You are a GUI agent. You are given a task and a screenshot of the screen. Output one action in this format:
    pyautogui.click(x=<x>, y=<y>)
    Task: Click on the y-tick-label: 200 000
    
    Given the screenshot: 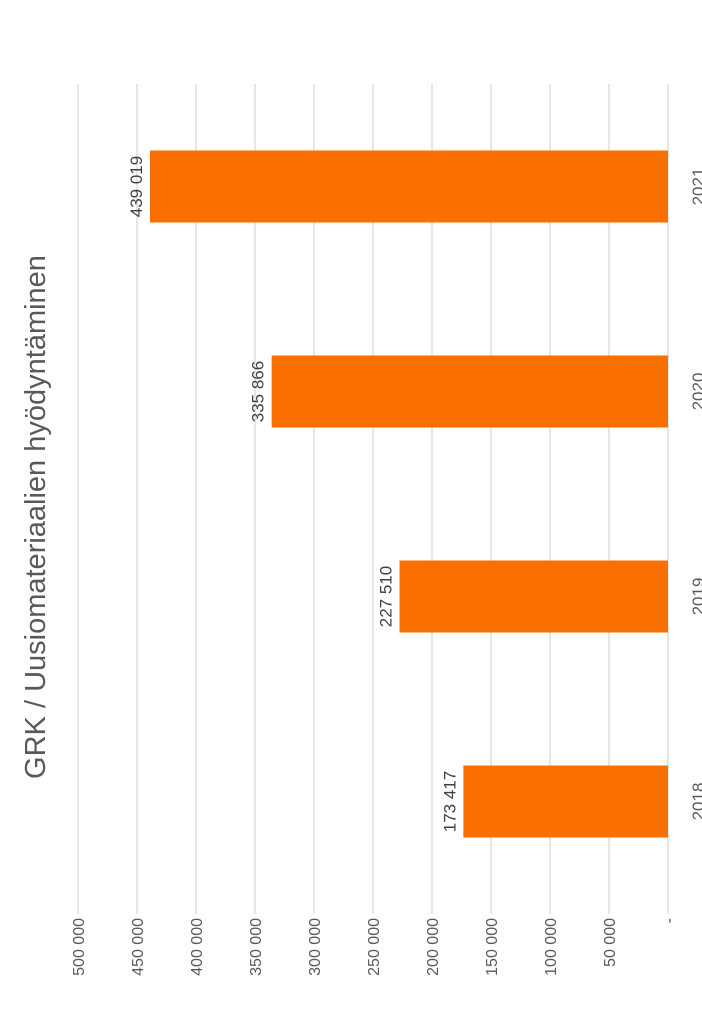 What is the action you would take?
    pyautogui.click(x=433, y=947)
    